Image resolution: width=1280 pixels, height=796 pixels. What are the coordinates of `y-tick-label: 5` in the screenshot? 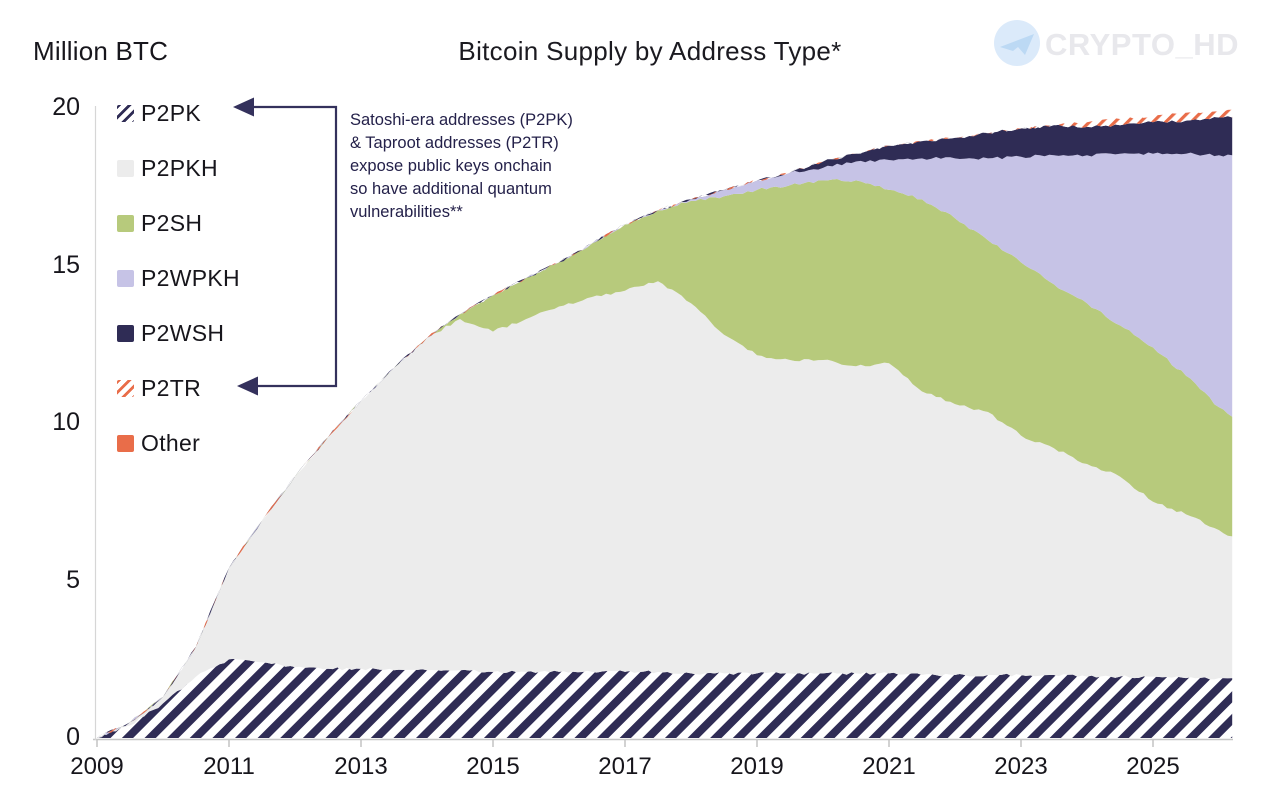 It's located at (73, 579).